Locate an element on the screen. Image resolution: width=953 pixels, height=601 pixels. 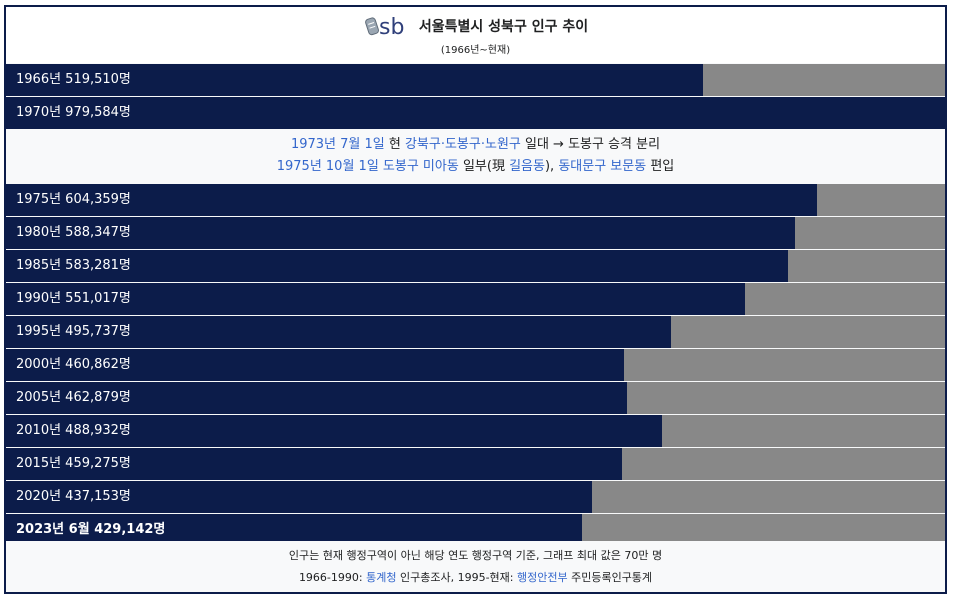
logo-text: sb is located at coordinates (391, 27).